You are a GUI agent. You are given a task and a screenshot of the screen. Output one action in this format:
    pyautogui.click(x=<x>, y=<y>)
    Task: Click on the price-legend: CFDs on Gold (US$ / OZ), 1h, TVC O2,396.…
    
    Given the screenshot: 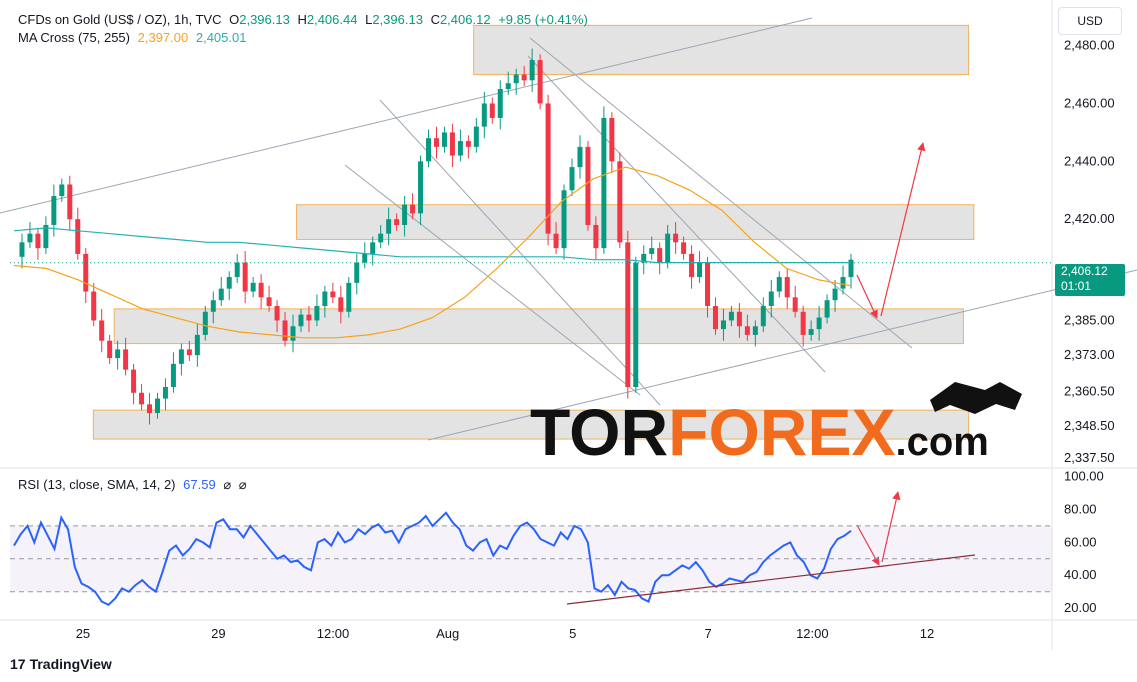 What is the action you would take?
    pyautogui.click(x=305, y=19)
    